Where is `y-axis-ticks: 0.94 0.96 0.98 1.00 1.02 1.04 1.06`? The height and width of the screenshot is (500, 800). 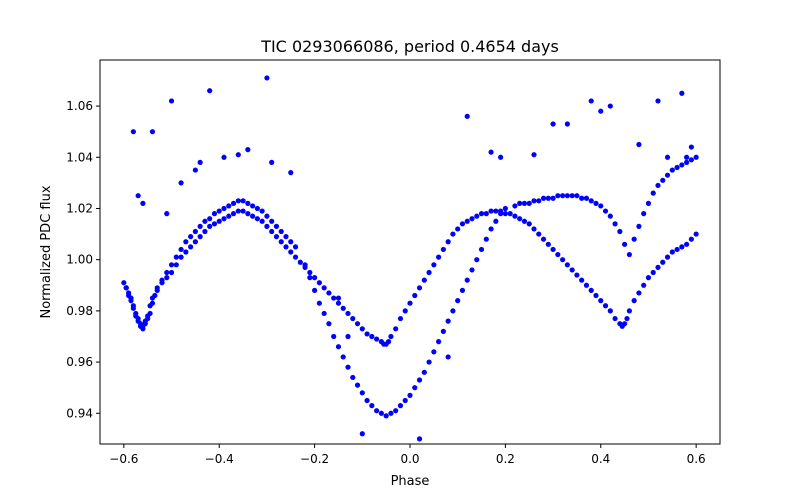
y-axis-ticks: 0.94 0.96 0.98 1.00 1.02 1.04 1.06 is located at coordinates (83, 259).